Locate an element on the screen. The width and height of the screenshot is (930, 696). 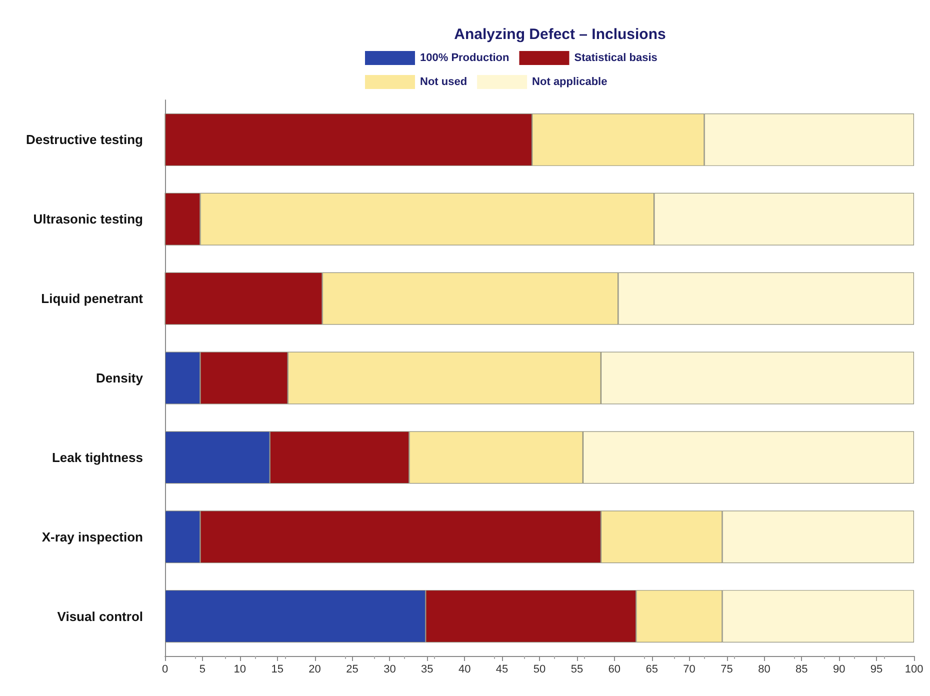
legend-label: Not applicable is located at coordinates (570, 82).